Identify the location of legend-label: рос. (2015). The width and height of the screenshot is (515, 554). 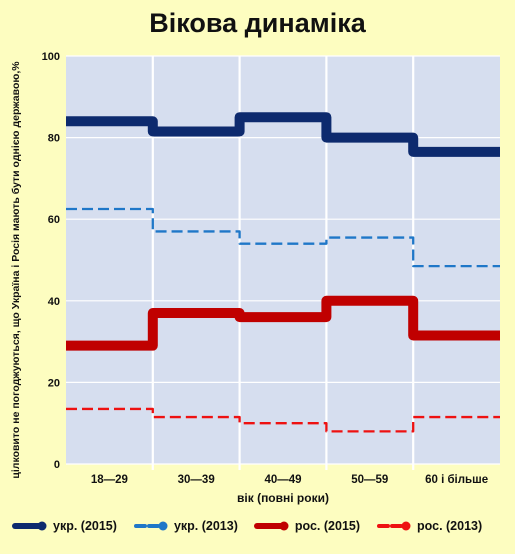
(327, 526).